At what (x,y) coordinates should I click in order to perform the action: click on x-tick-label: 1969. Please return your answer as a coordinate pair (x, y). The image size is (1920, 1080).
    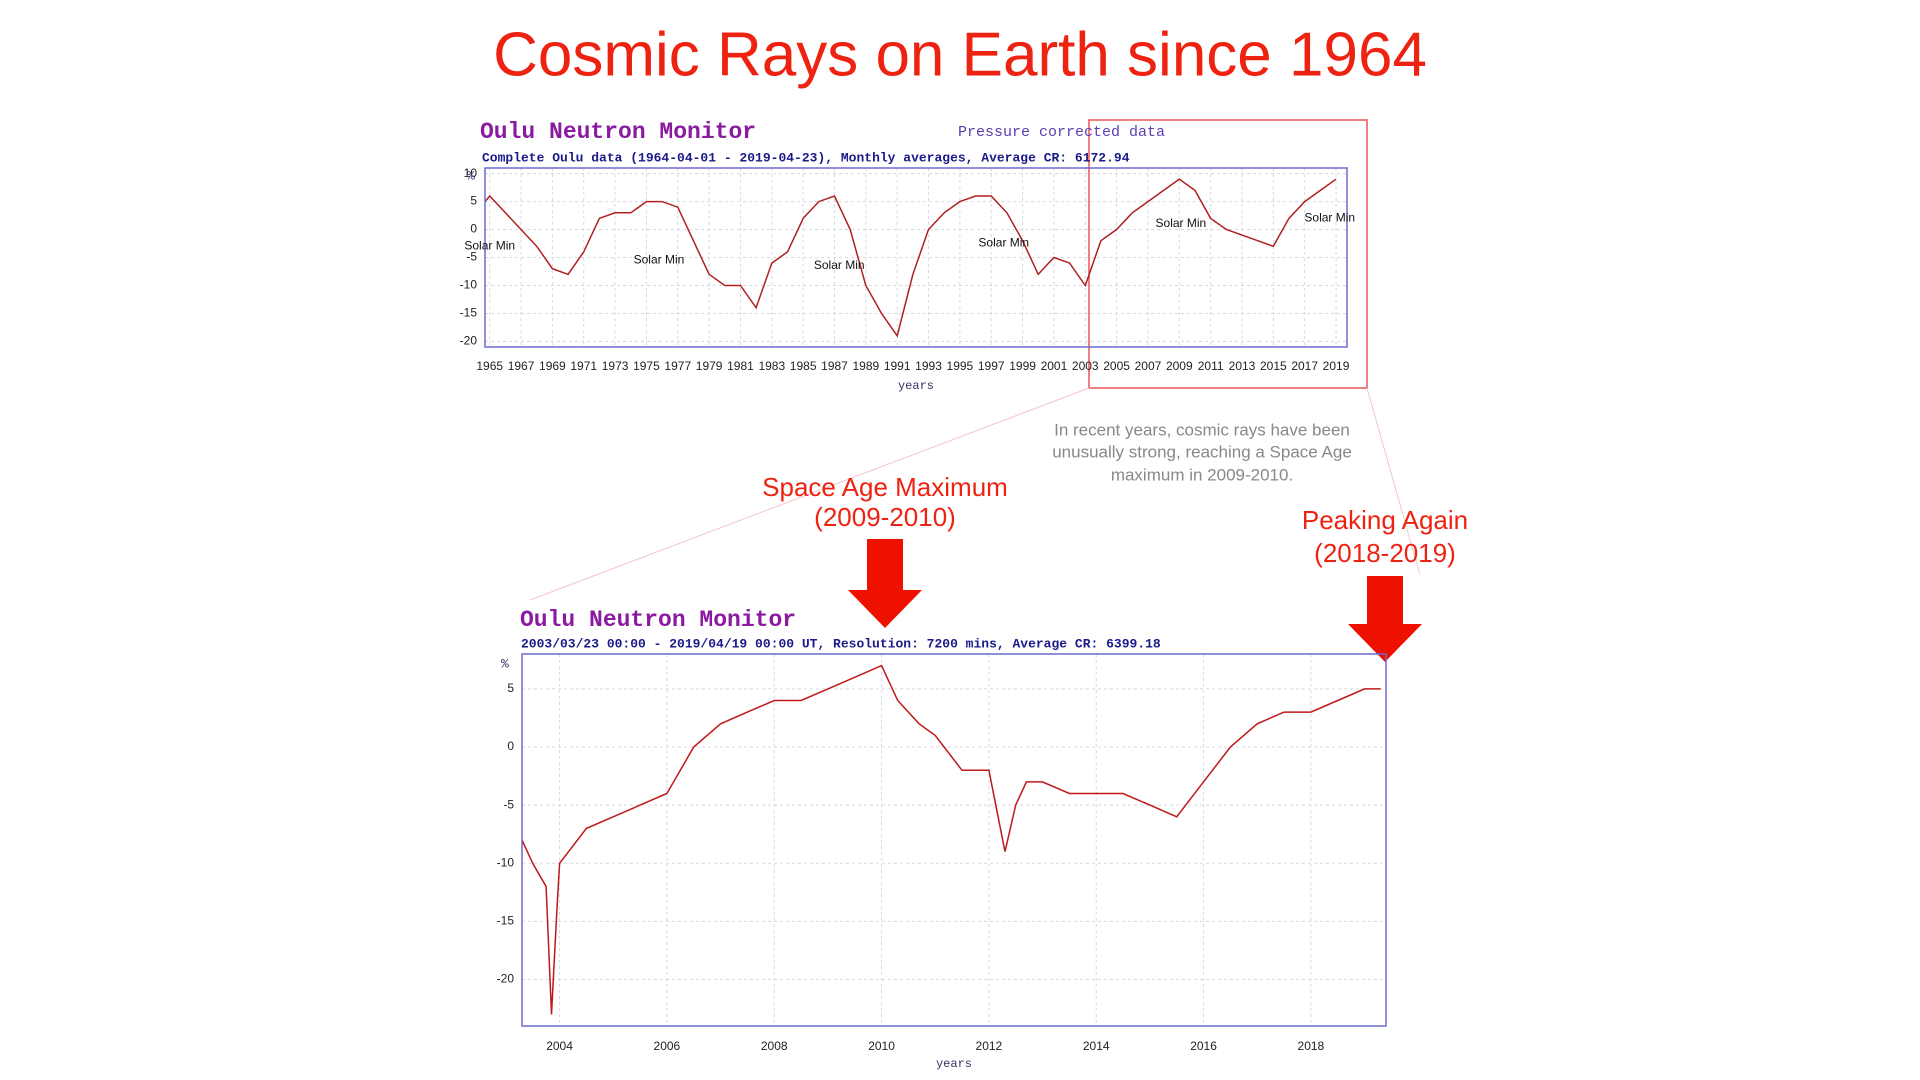
    Looking at the image, I should click on (552, 366).